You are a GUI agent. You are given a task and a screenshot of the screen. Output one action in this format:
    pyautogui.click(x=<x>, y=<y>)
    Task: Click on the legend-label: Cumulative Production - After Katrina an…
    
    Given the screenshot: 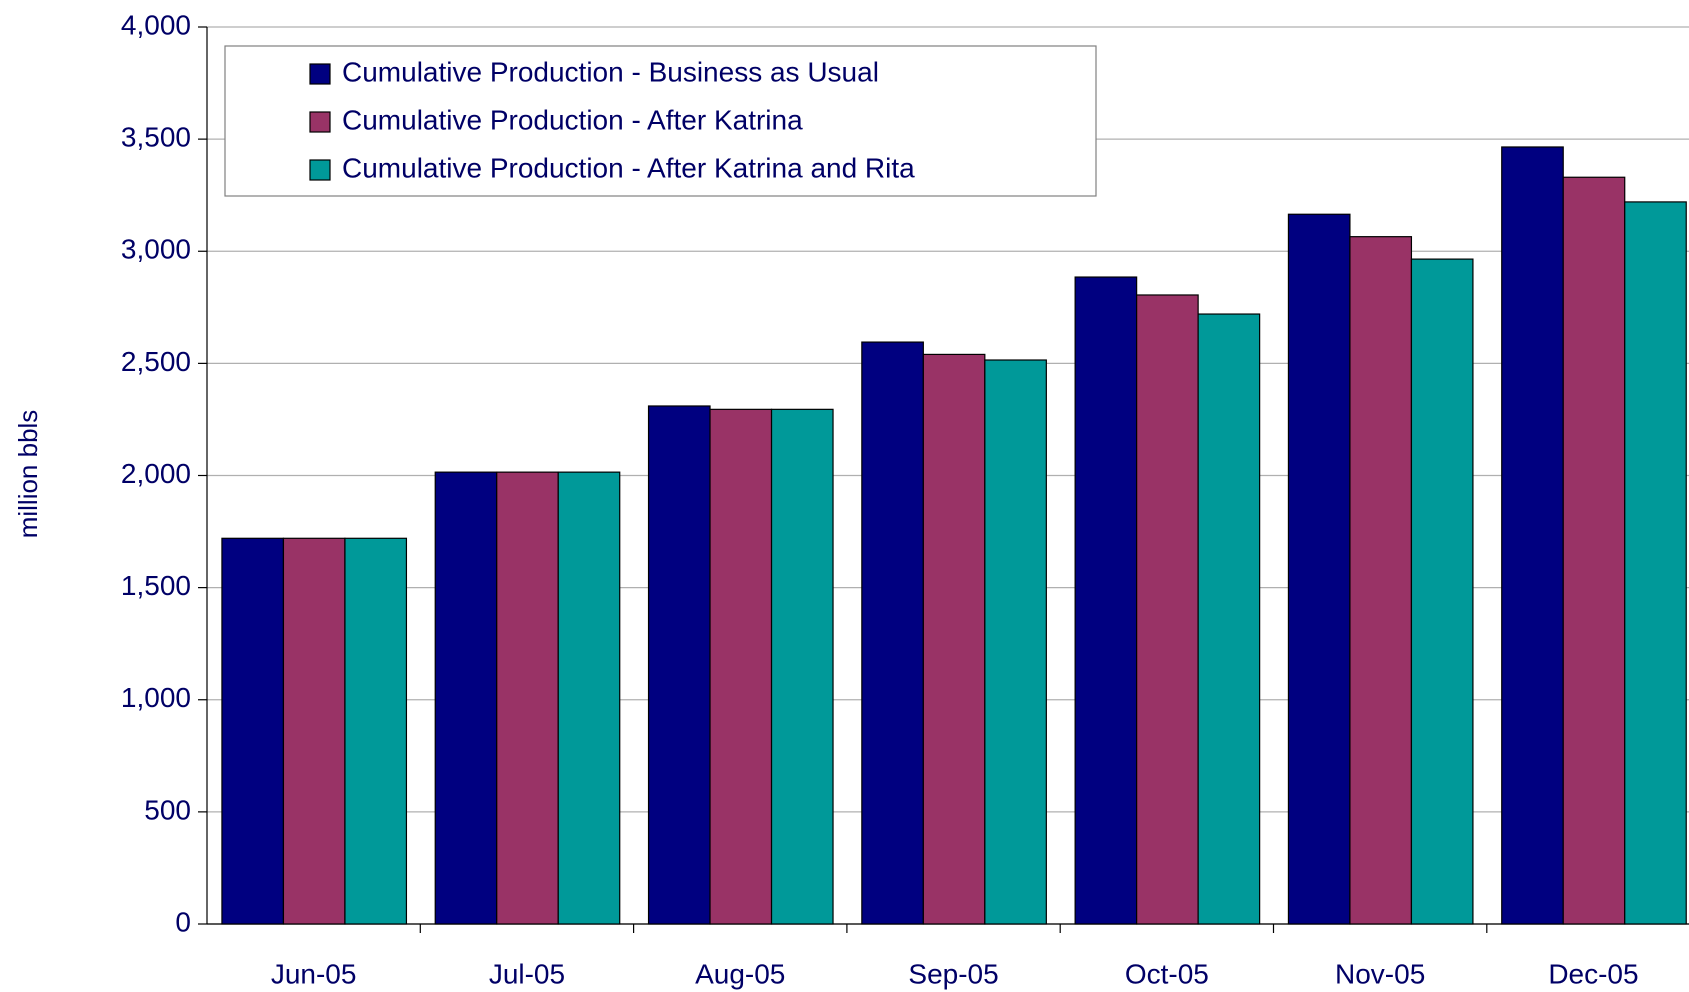 What is the action you would take?
    pyautogui.click(x=628, y=167)
    